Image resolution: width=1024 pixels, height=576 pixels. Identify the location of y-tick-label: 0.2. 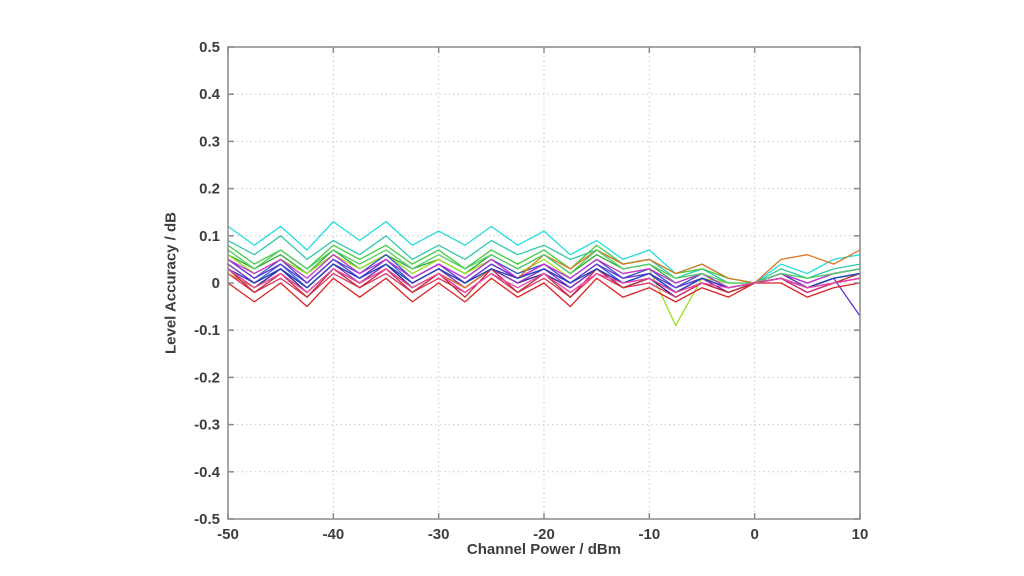
(209, 189).